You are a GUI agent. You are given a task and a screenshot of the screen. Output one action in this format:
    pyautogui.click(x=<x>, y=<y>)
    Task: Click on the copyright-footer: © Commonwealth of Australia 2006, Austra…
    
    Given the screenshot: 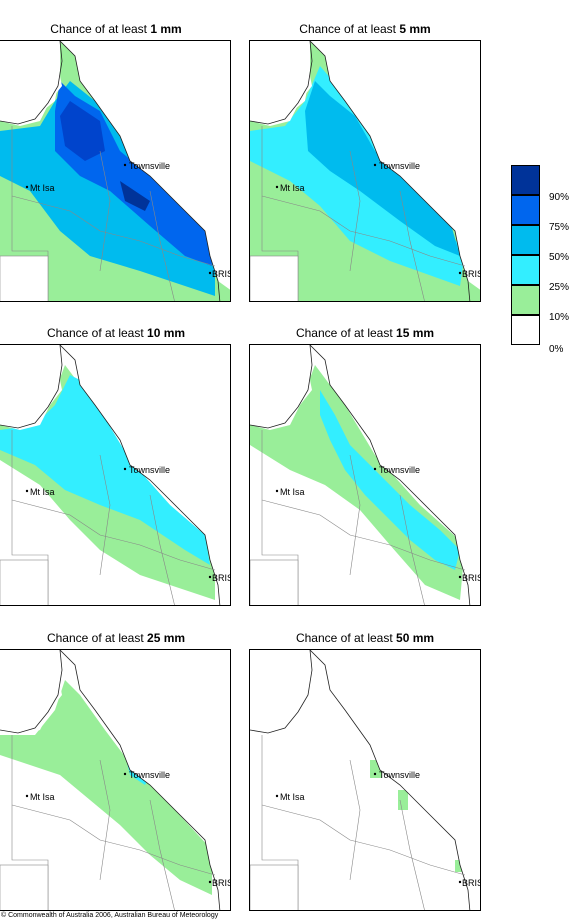 What is the action you would take?
    pyautogui.click(x=110, y=915)
    